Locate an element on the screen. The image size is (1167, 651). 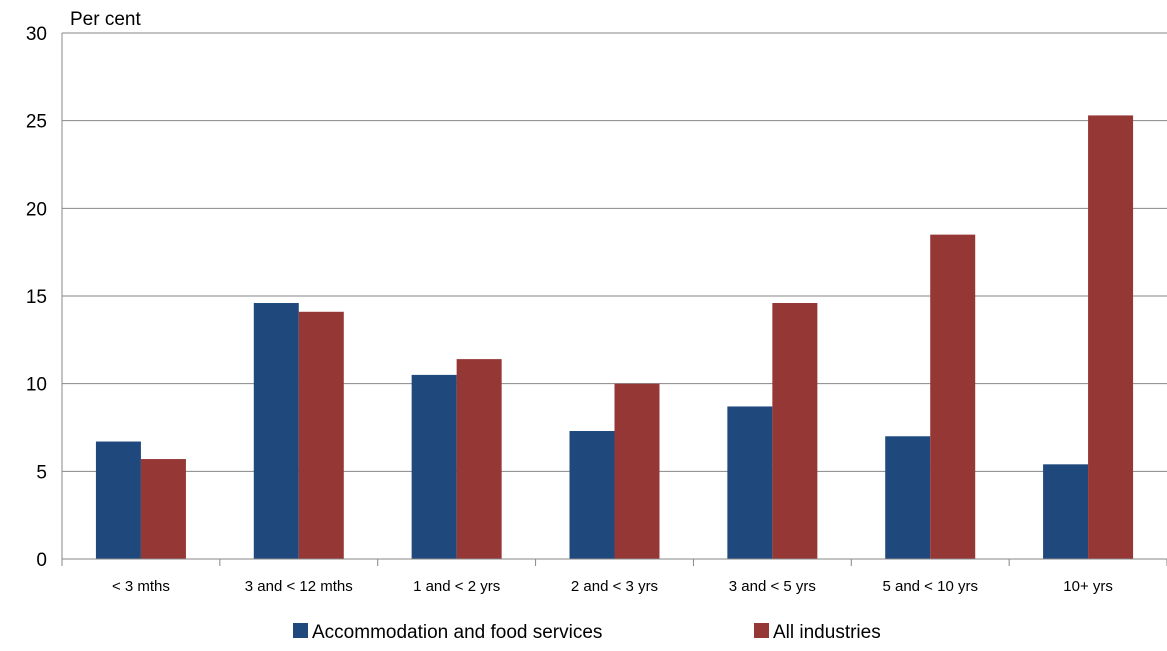
y-tick-label: 10 is located at coordinates (36, 385).